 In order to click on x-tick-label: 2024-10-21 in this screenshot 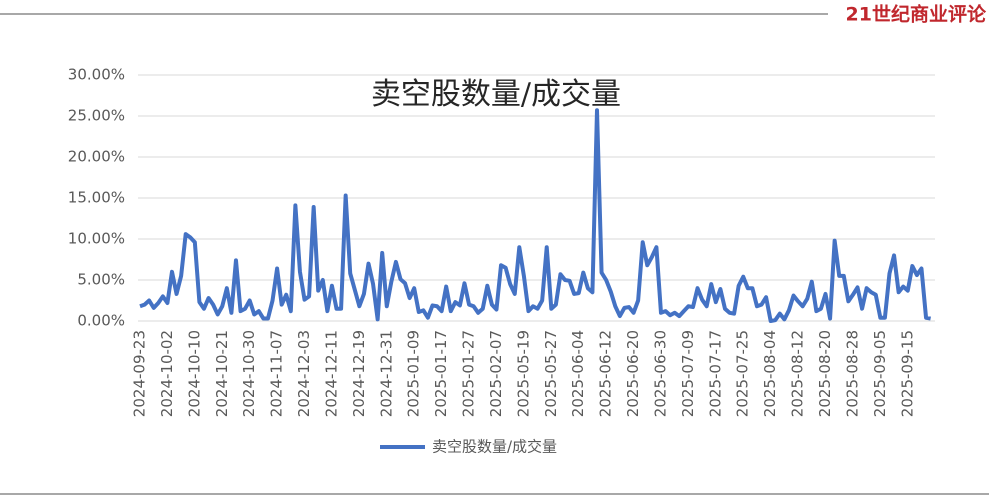, I will do `click(222, 373)`.